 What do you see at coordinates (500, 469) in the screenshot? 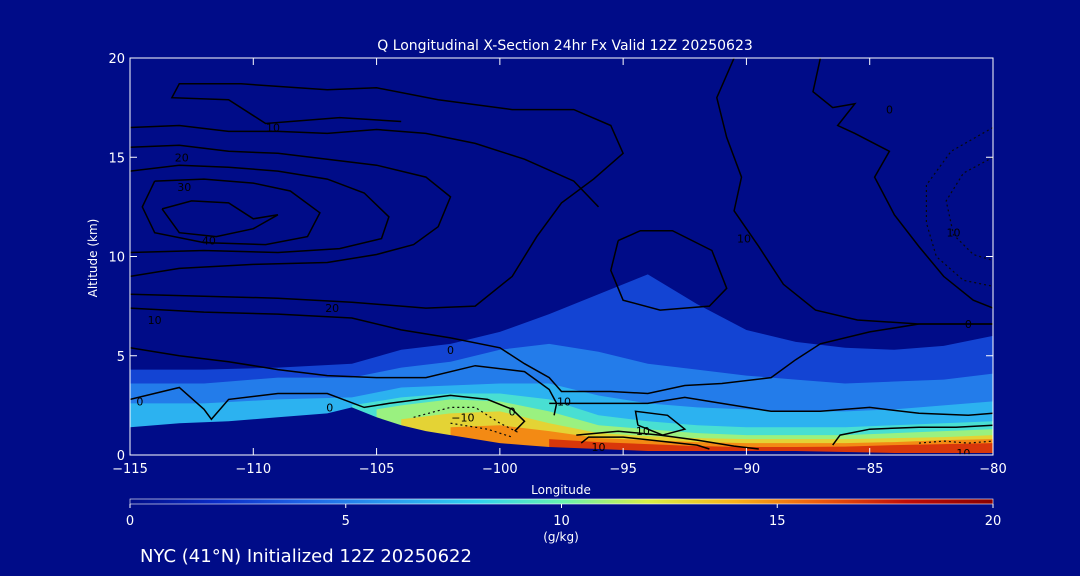
I see `x-tick-label: −100` at bounding box center [500, 469].